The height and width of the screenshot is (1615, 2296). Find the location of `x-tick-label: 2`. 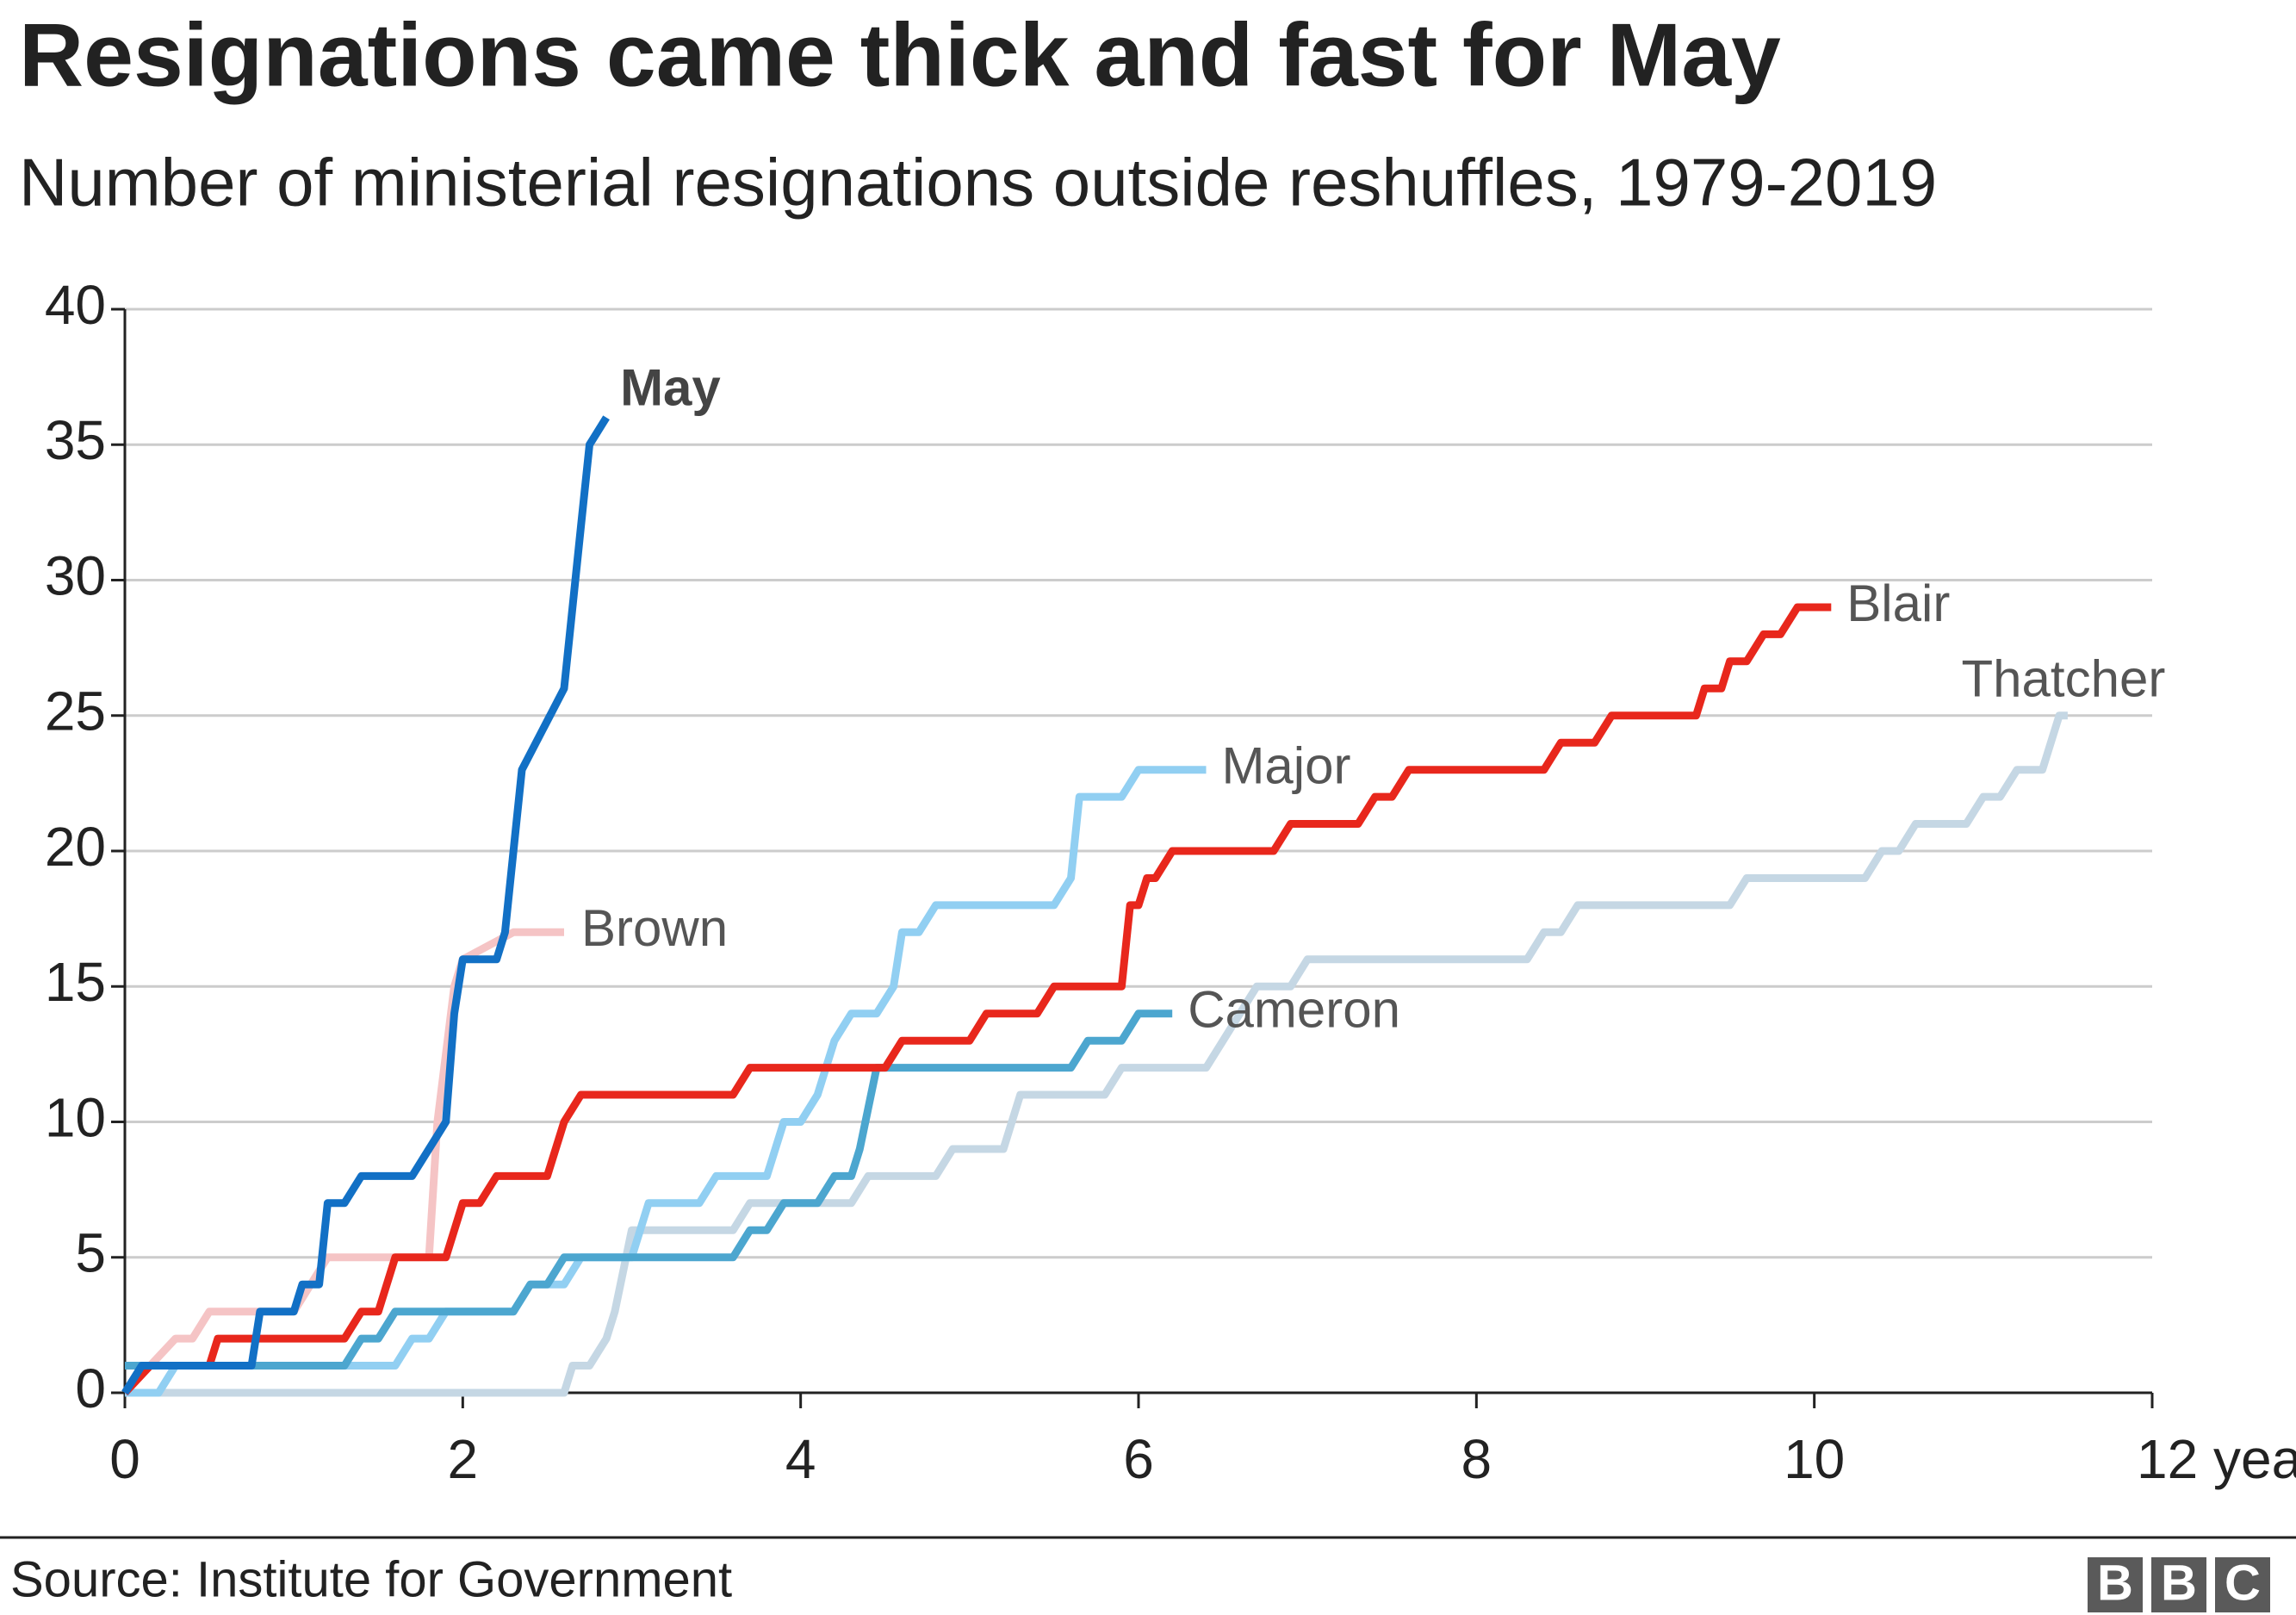

x-tick-label: 2 is located at coordinates (463, 1459).